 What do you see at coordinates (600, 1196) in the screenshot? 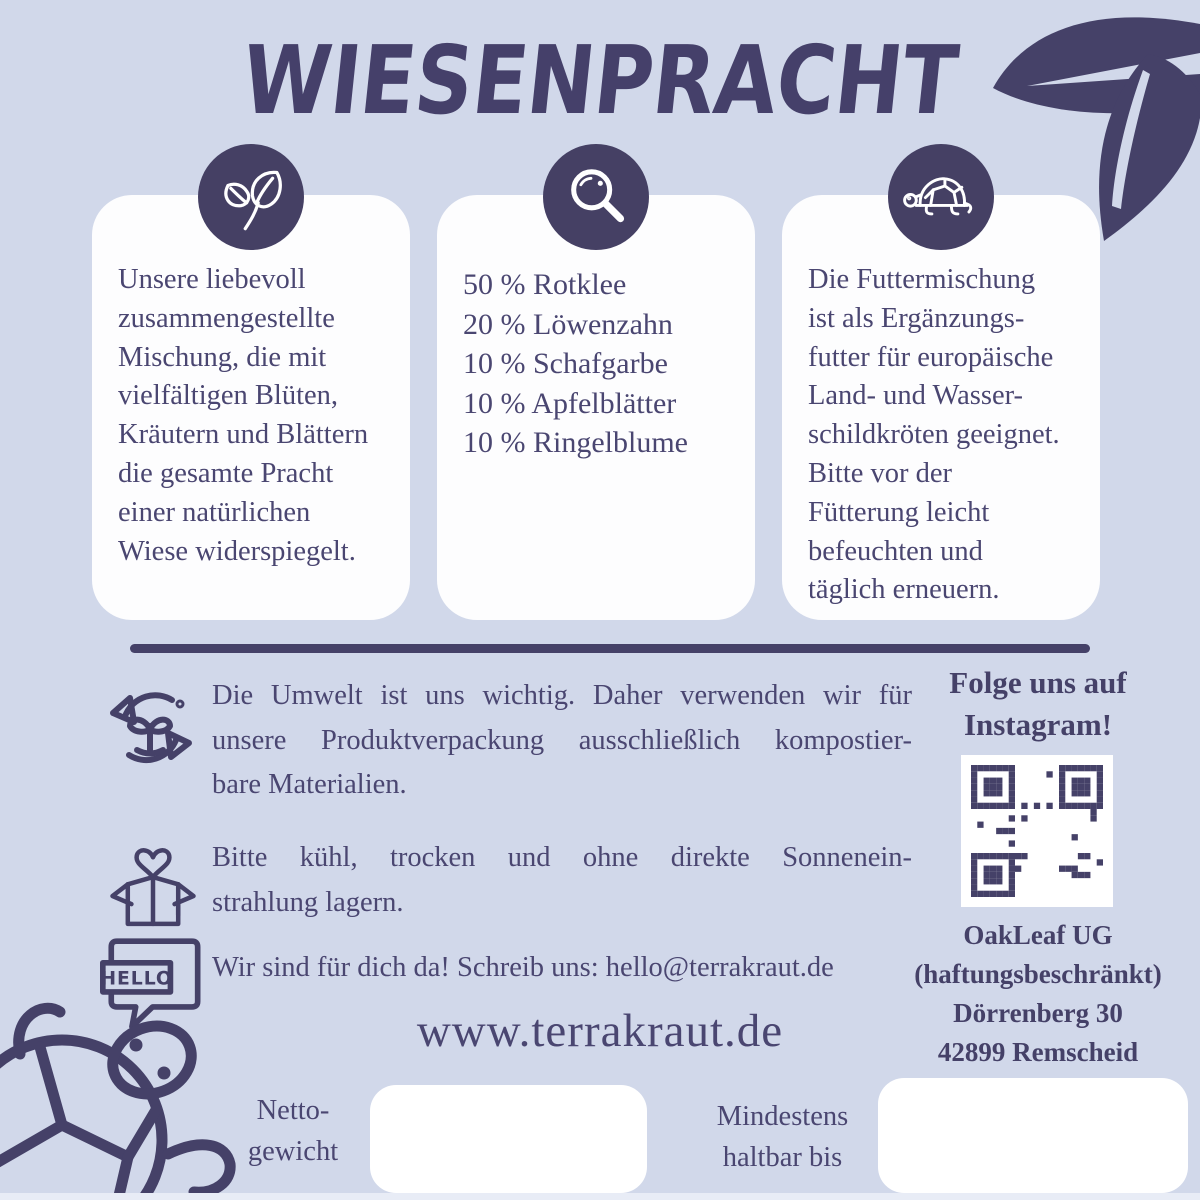
I see `bottom-strip` at bounding box center [600, 1196].